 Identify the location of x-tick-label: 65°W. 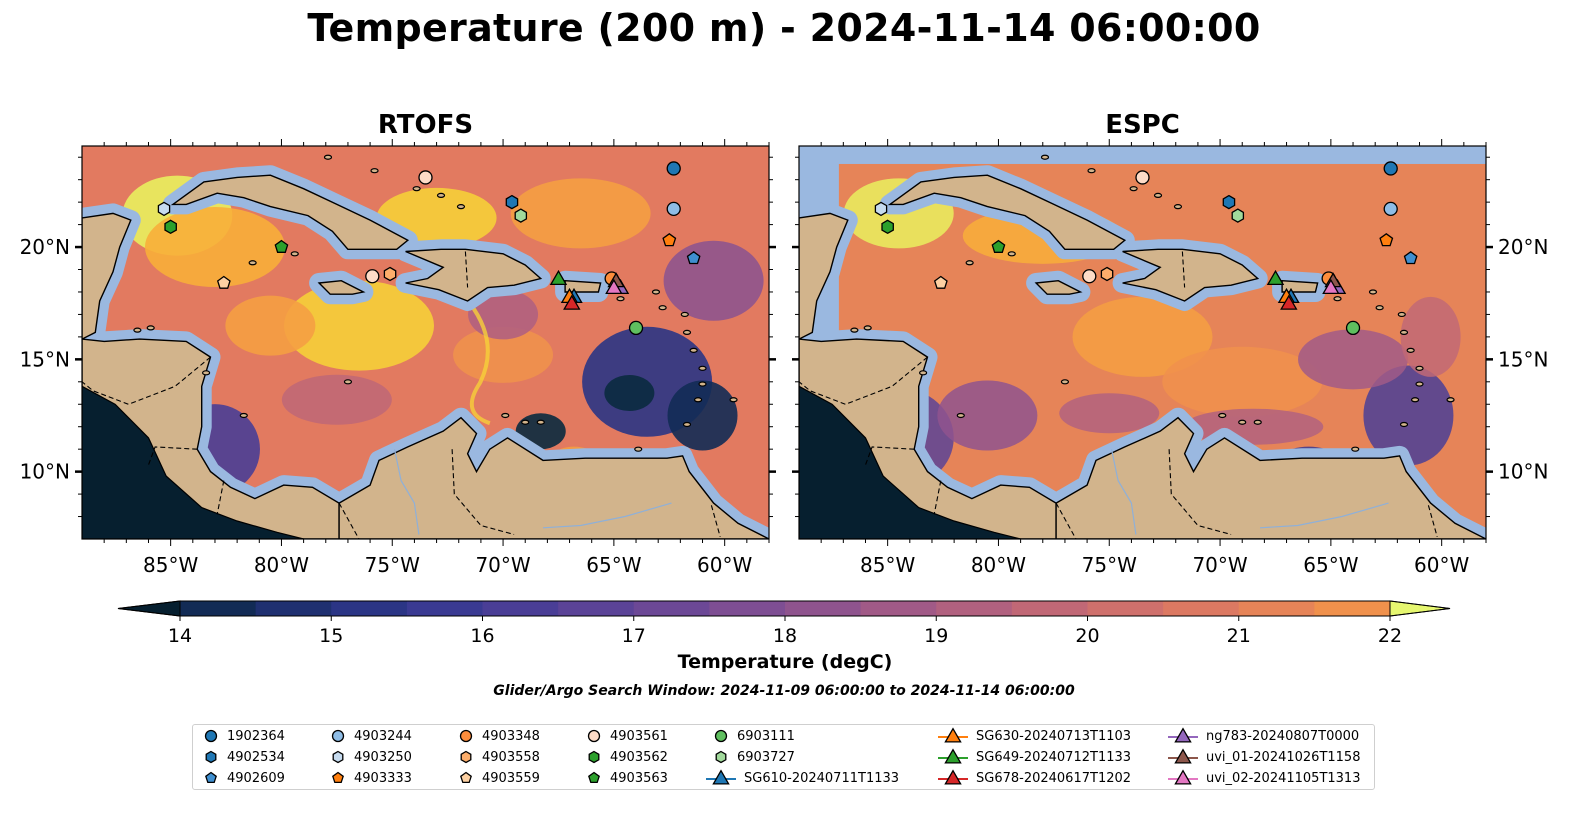
(613, 565).